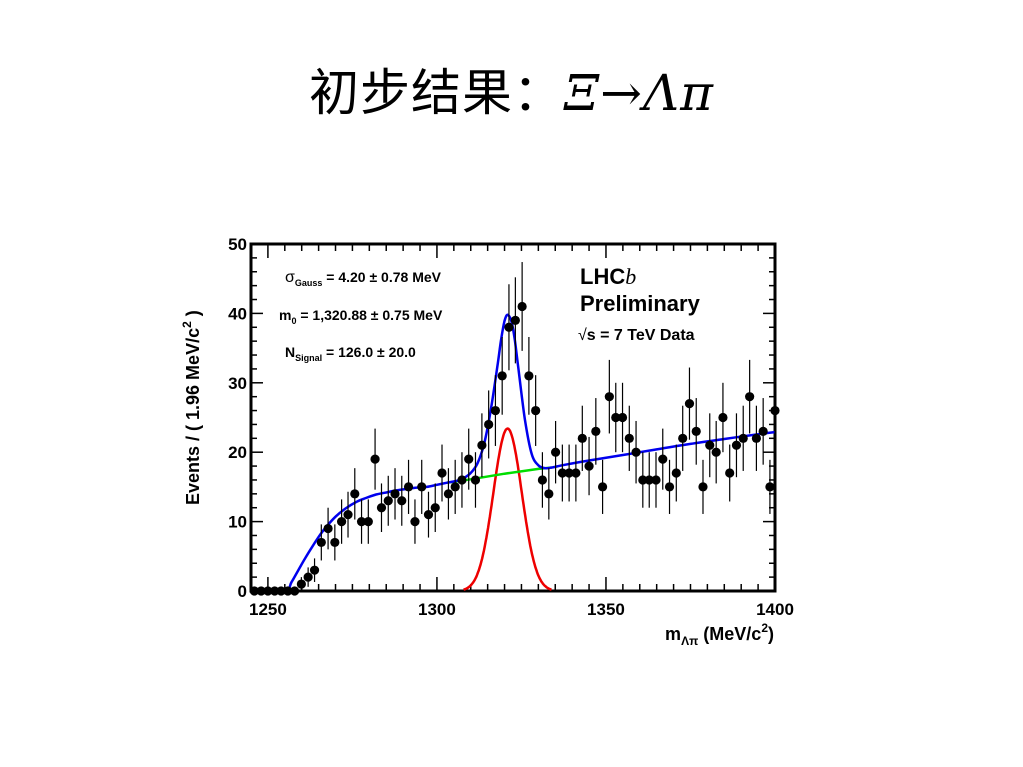 The height and width of the screenshot is (767, 1023). I want to click on y-tick-label: 40, so click(237, 313).